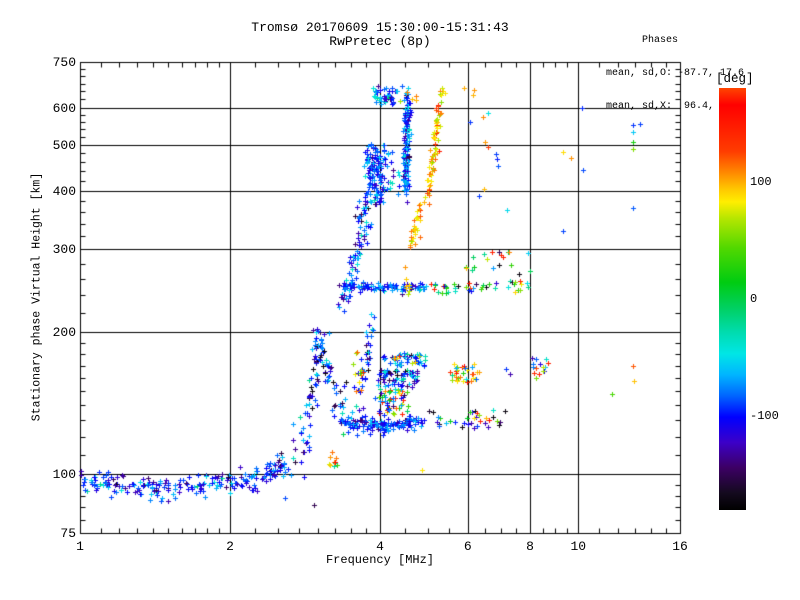 Image resolution: width=800 pixels, height=600 pixels. Describe the element at coordinates (64, 62) in the screenshot. I see `y-tick-label: 750` at that location.